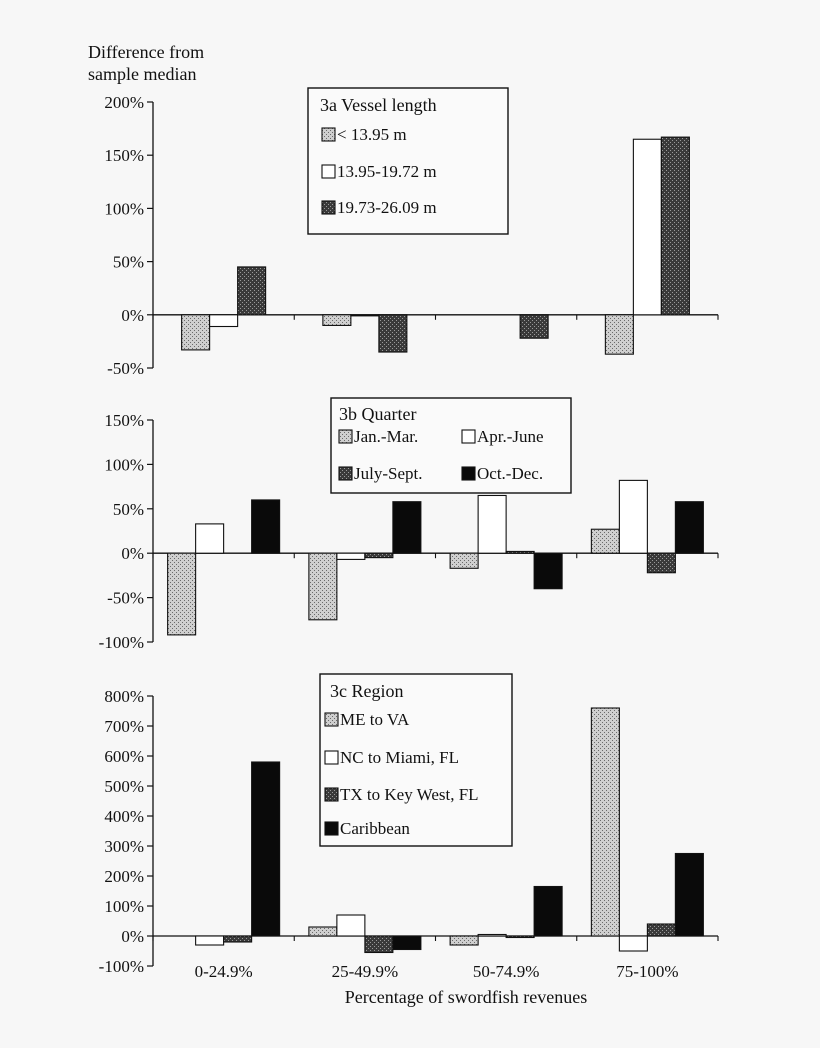  What do you see at coordinates (124, 786) in the screenshot?
I see `y-tick-label: 500%` at bounding box center [124, 786].